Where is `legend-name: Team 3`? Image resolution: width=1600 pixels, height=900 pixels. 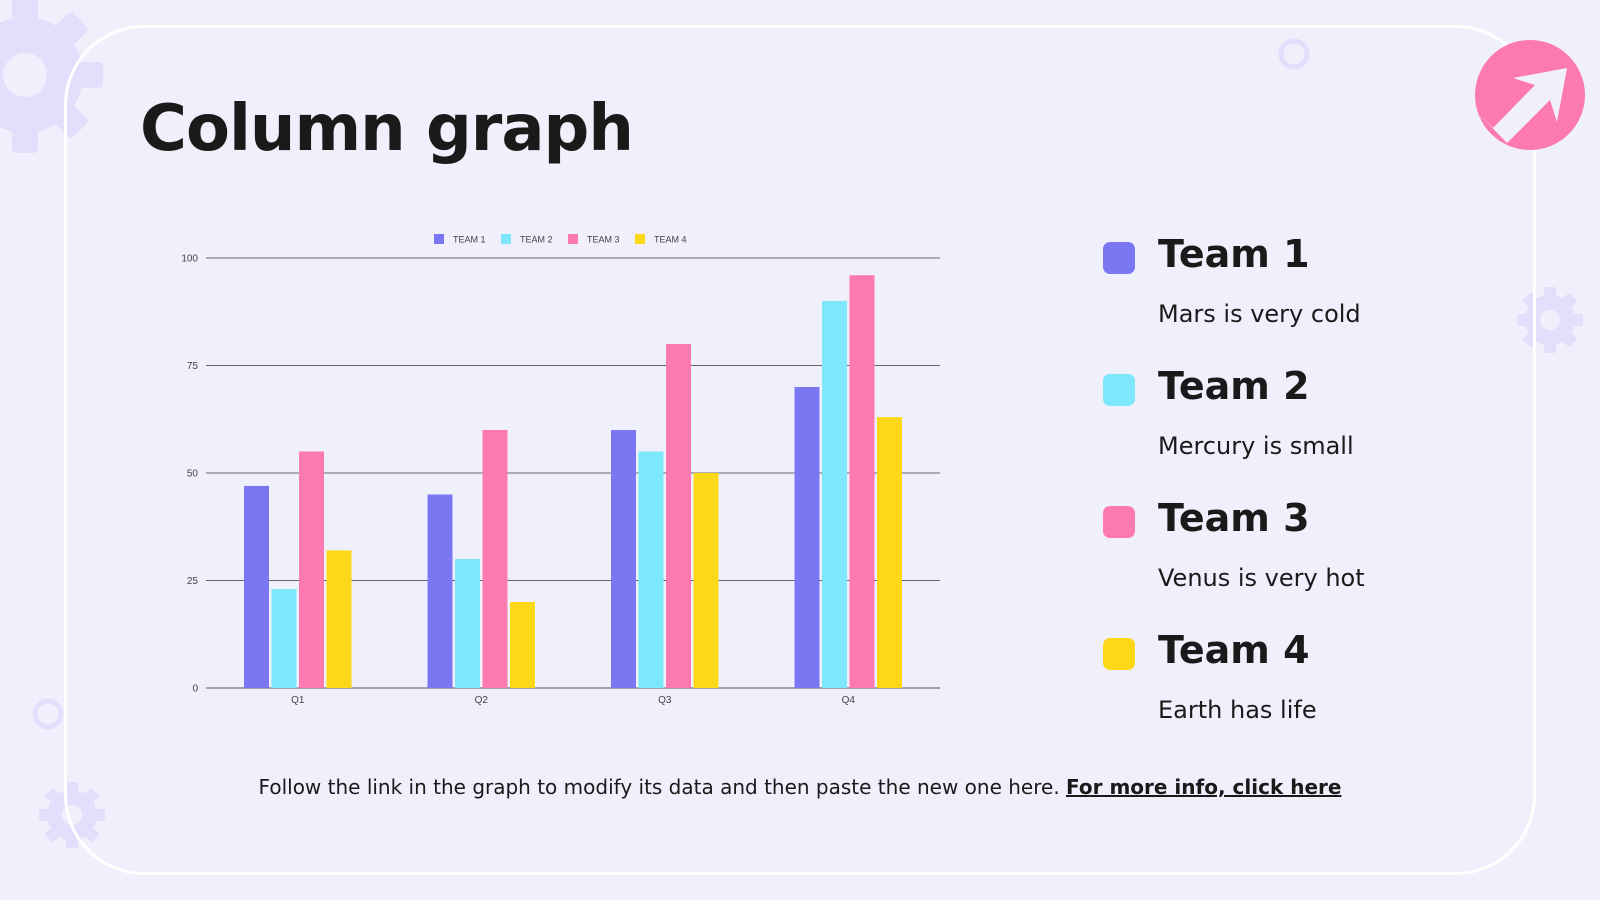 legend-name: Team 3 is located at coordinates (1234, 518).